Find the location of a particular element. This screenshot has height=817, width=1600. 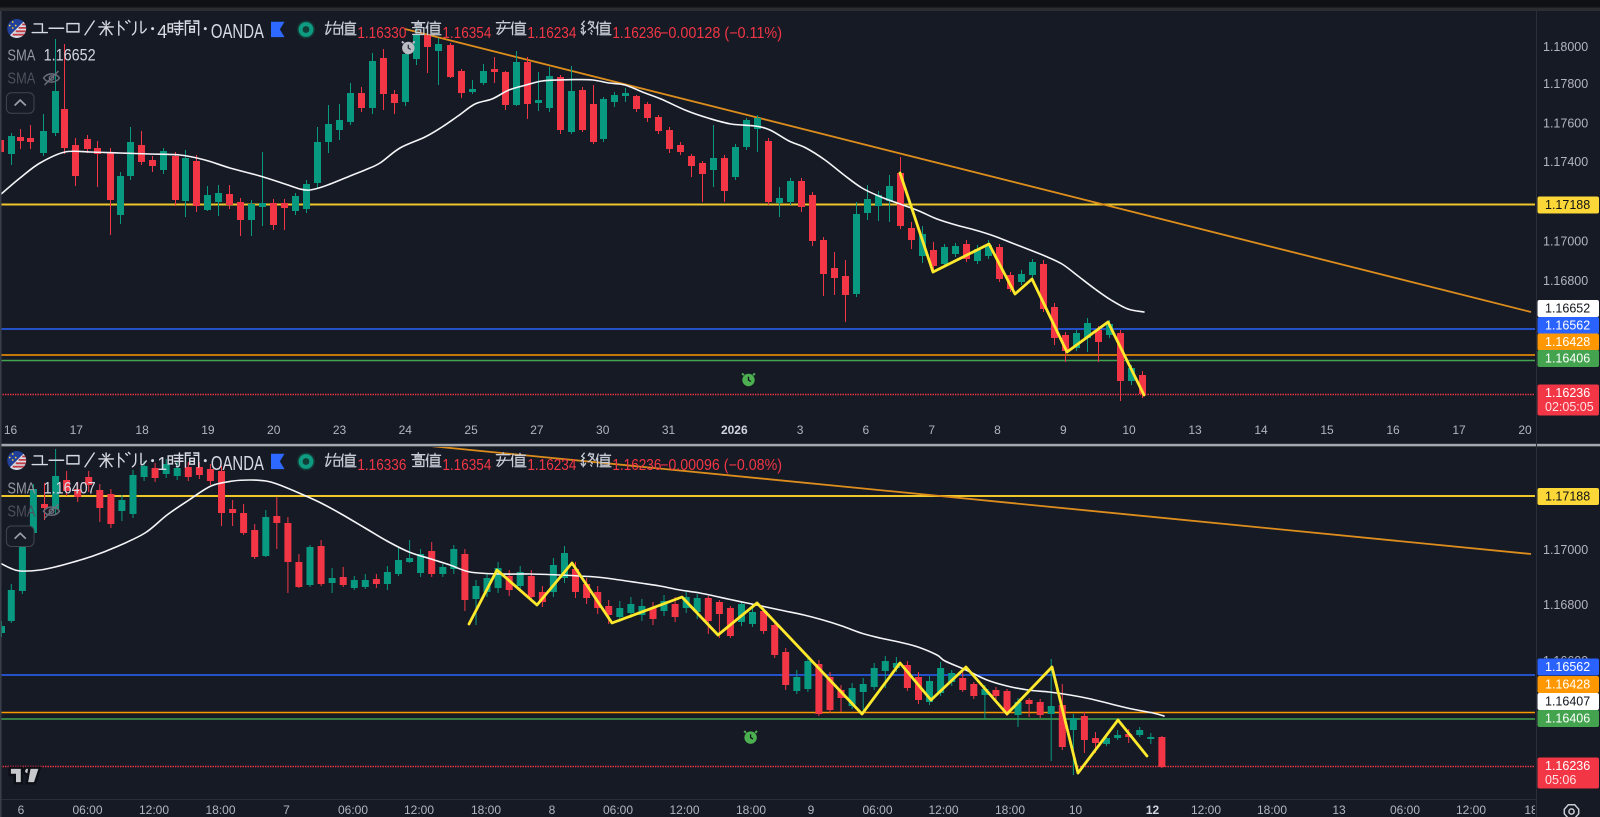

svg-text: 14 is located at coordinates (1261, 430).